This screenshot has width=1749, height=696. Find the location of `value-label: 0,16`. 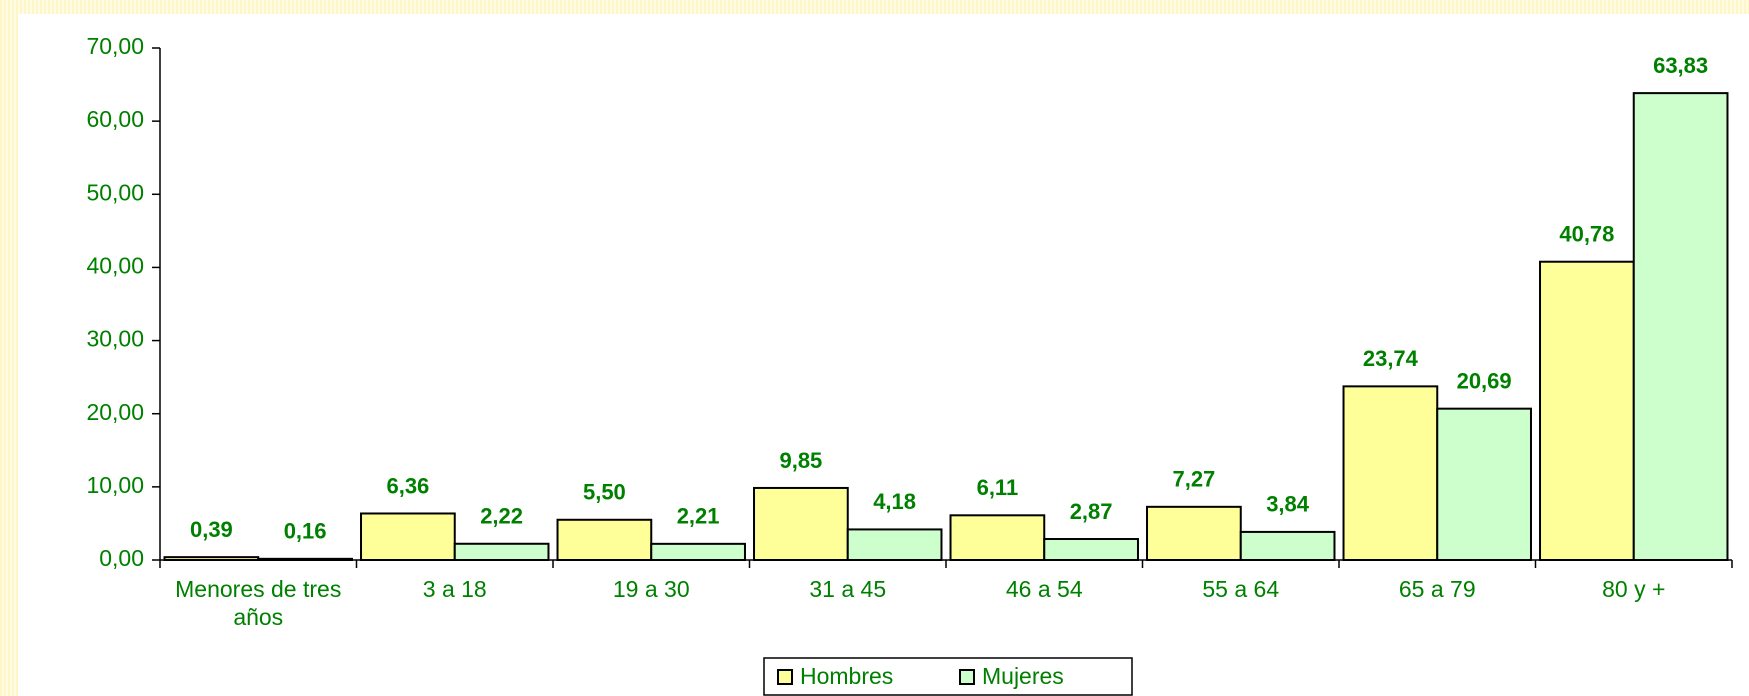

value-label: 0,16 is located at coordinates (305, 531).